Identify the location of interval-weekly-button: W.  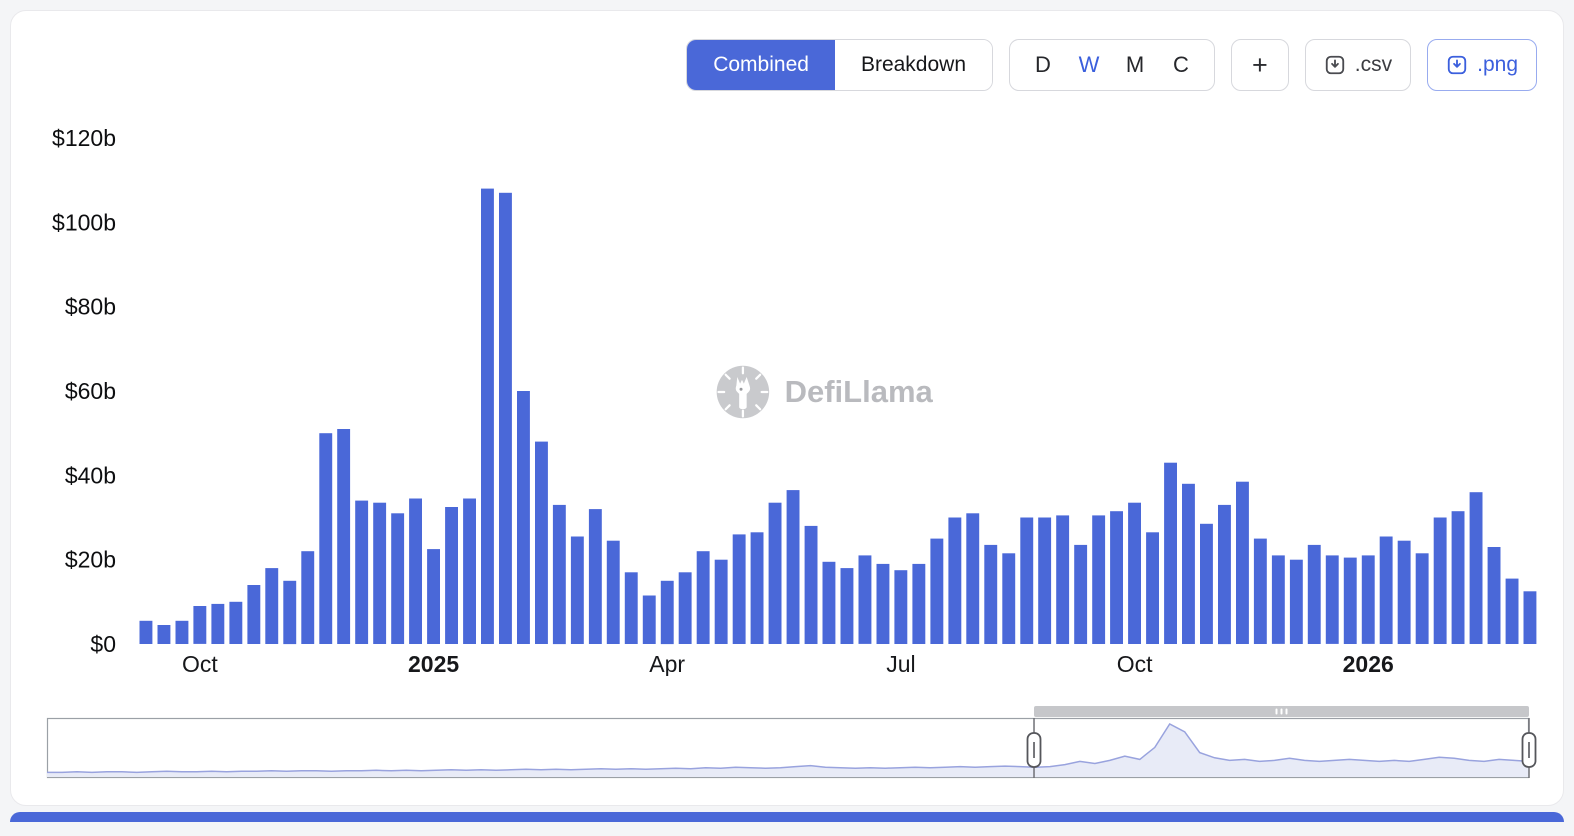
(1089, 65).